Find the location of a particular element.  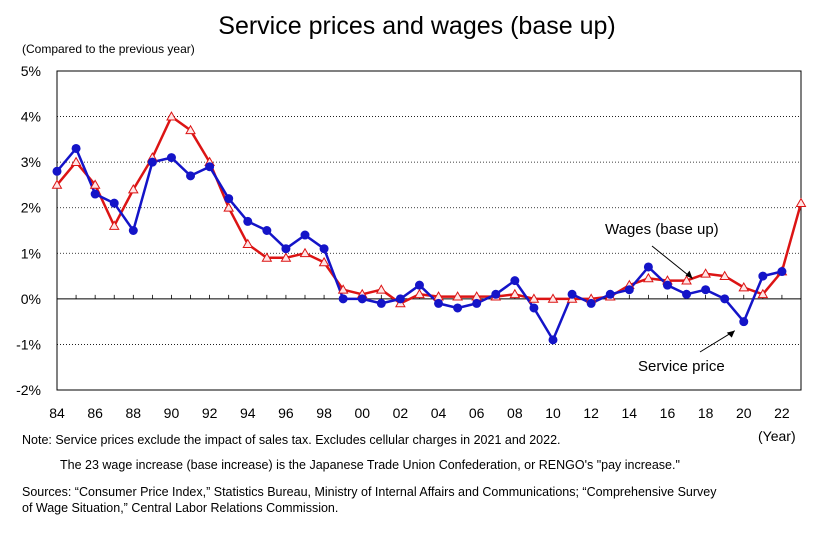

x-tick-label: 98 is located at coordinates (324, 413).